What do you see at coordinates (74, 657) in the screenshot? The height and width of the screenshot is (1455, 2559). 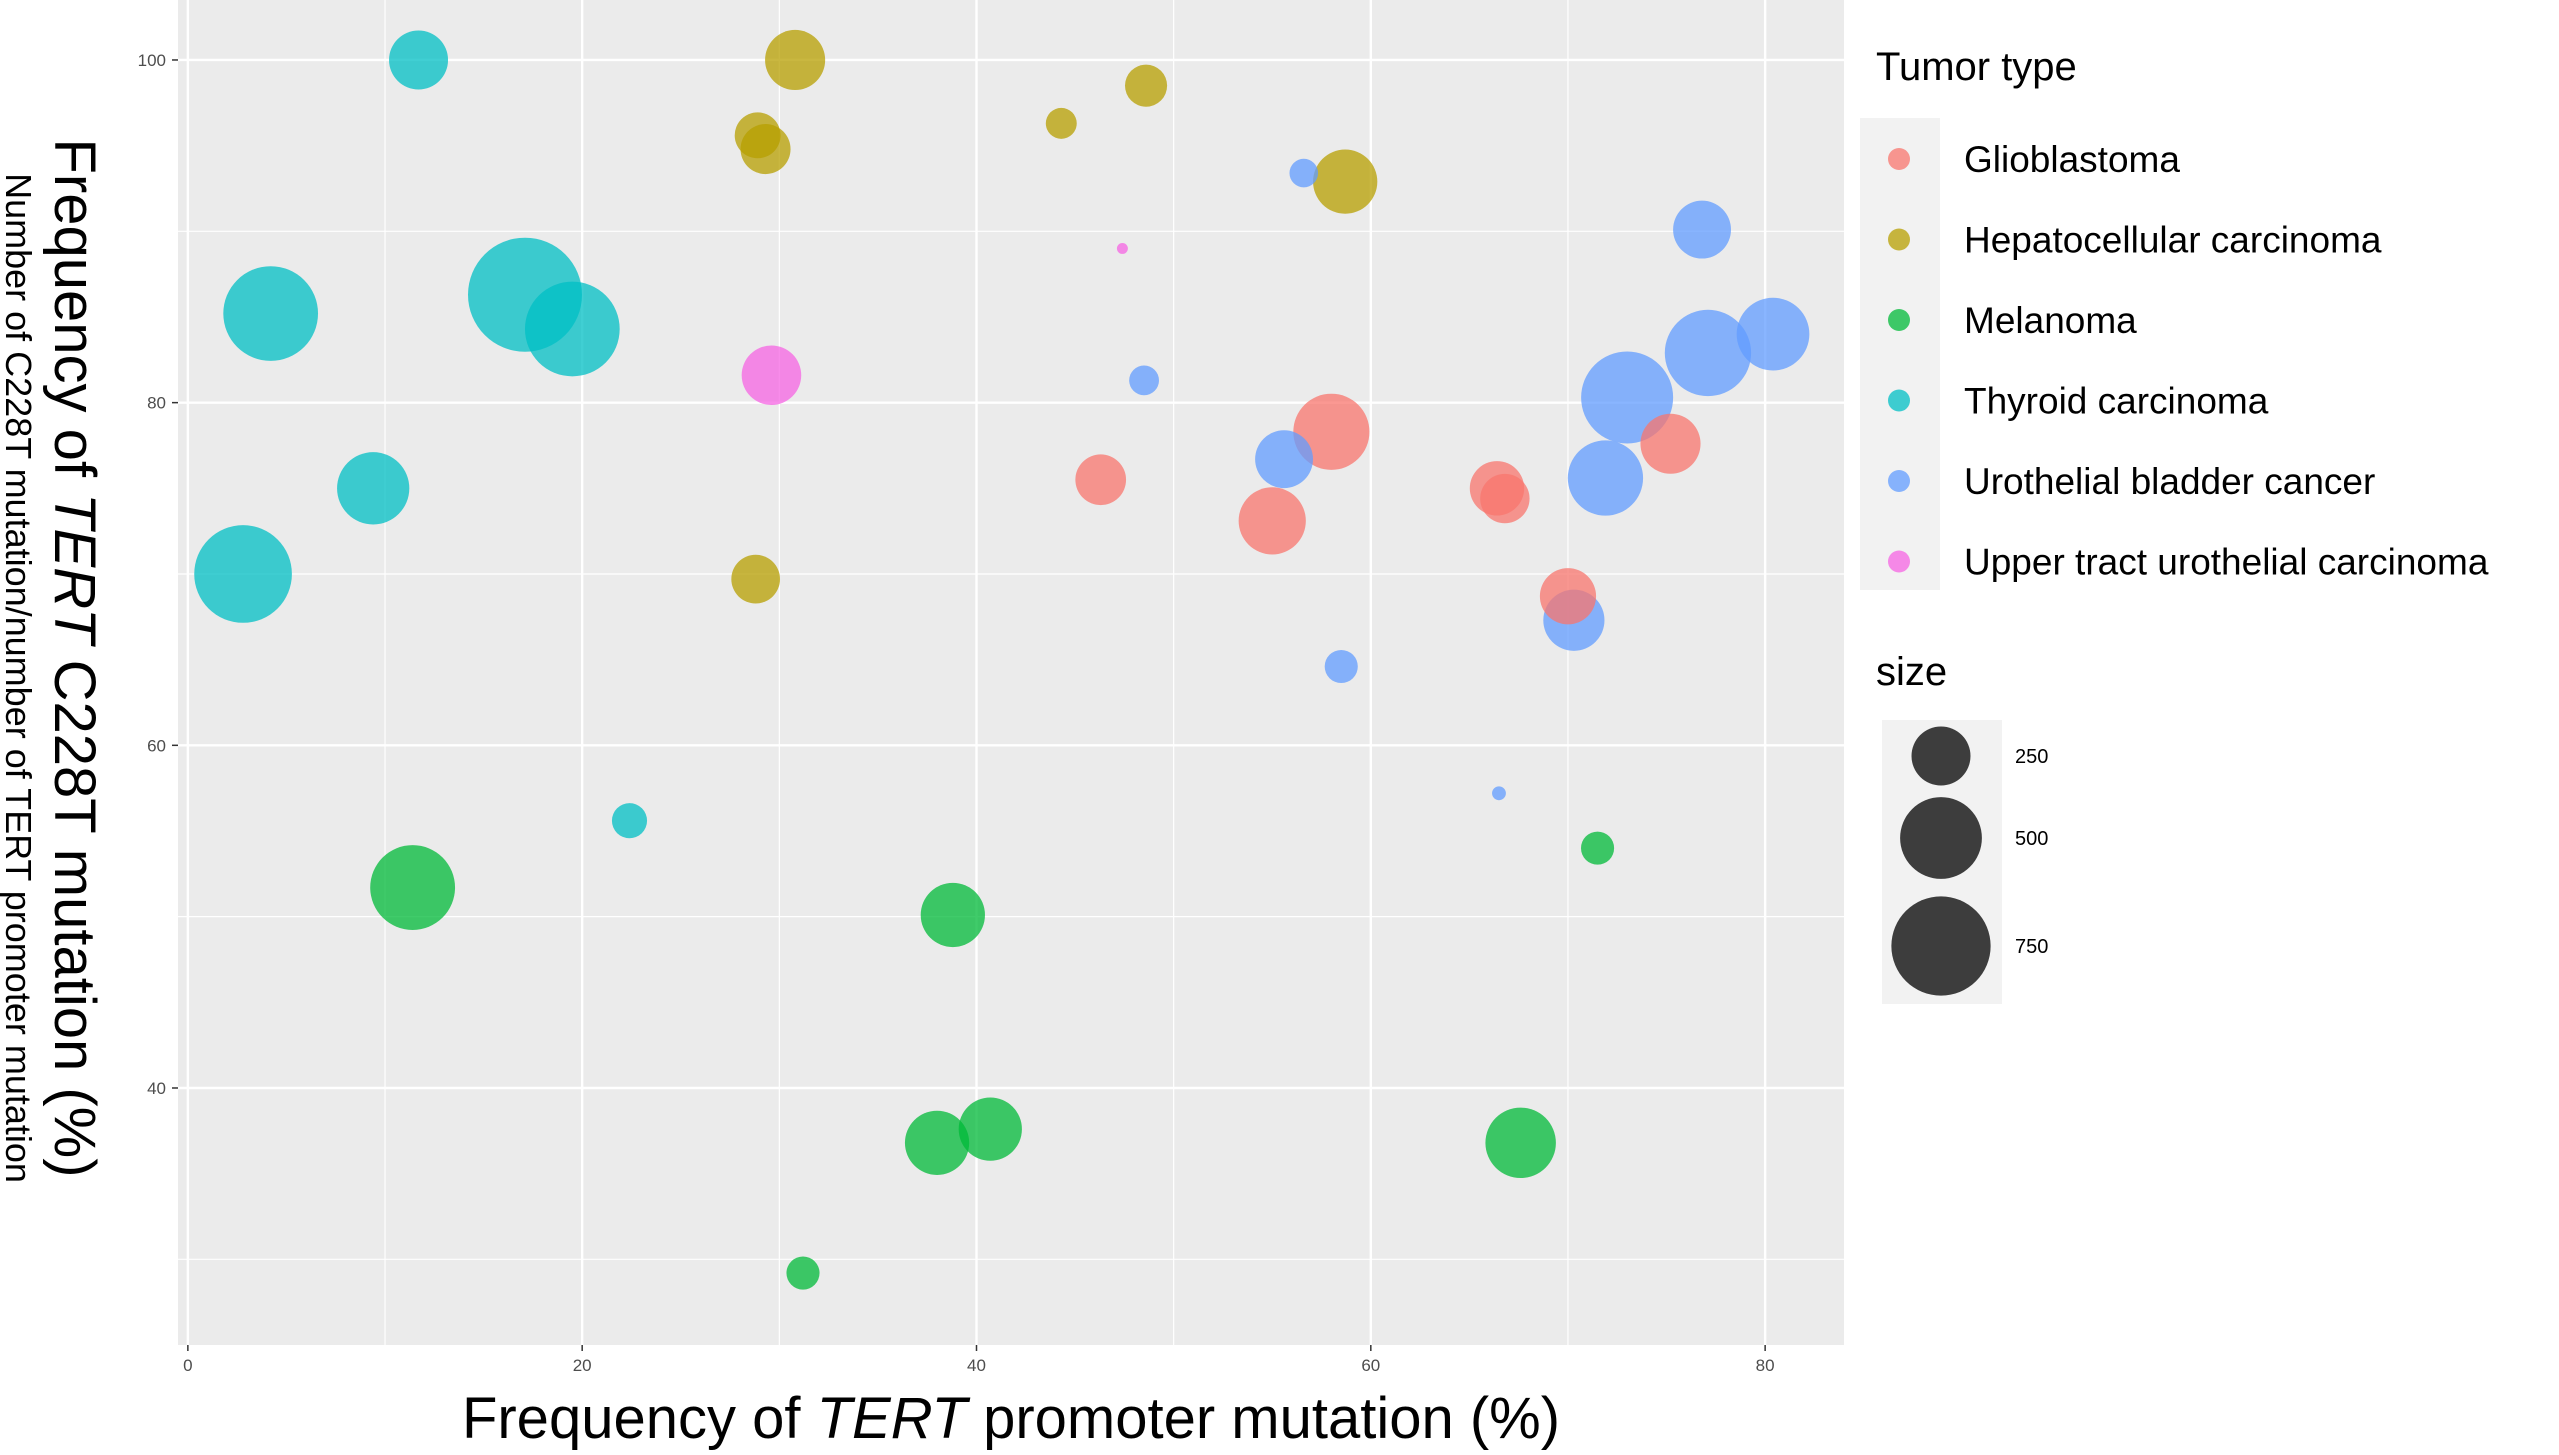 I see `y-axis-title: Frequency of TERT C228T mutation (%)` at bounding box center [74, 657].